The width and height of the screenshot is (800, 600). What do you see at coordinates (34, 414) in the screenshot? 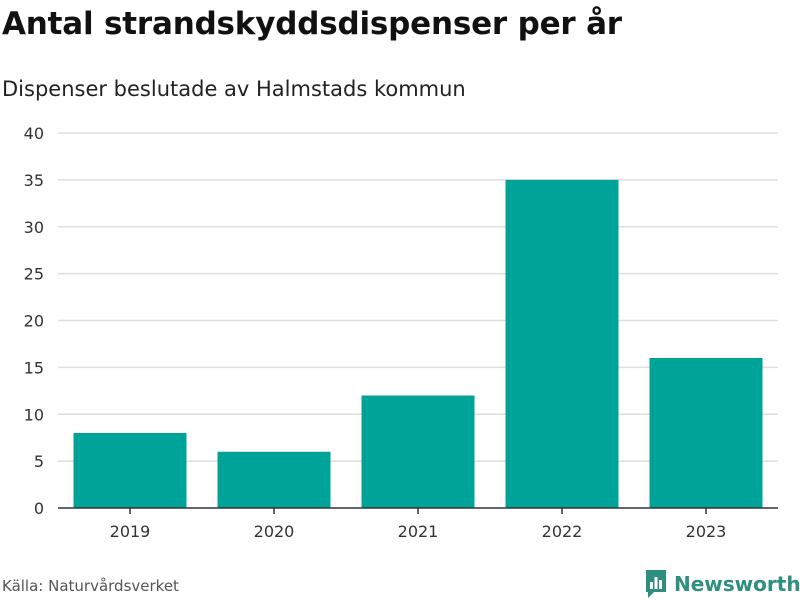
I see `y-tick-label: 10` at bounding box center [34, 414].